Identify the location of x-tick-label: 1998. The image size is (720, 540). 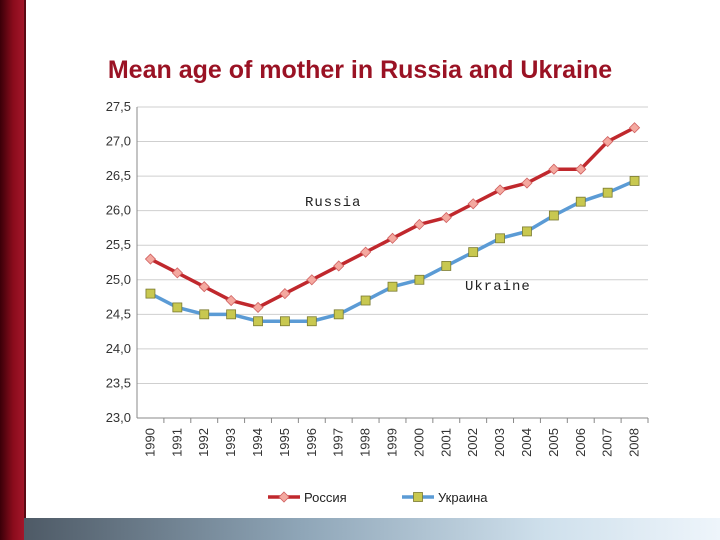
(365, 442).